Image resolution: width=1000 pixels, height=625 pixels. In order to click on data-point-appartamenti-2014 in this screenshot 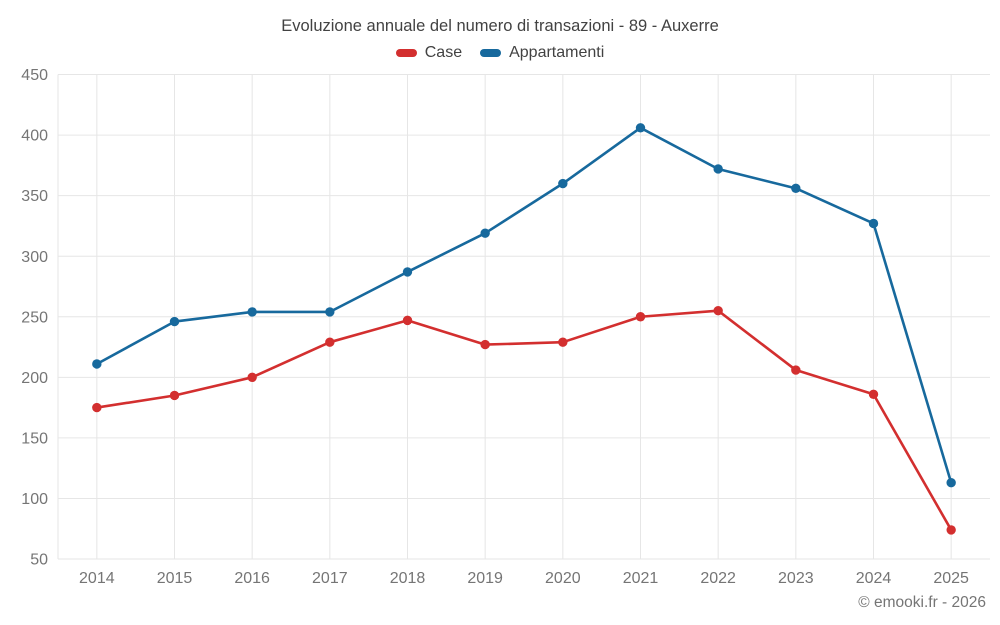, I will do `click(97, 364)`.